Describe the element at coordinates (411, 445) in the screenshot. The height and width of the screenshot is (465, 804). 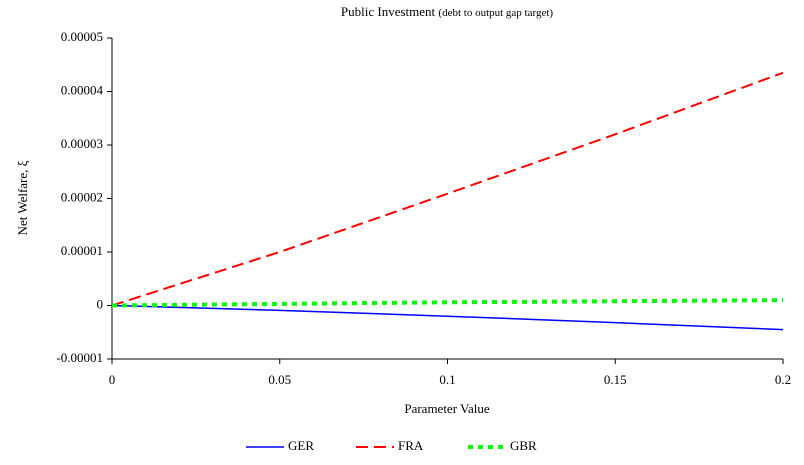
I see `legend-label: FRA` at that location.